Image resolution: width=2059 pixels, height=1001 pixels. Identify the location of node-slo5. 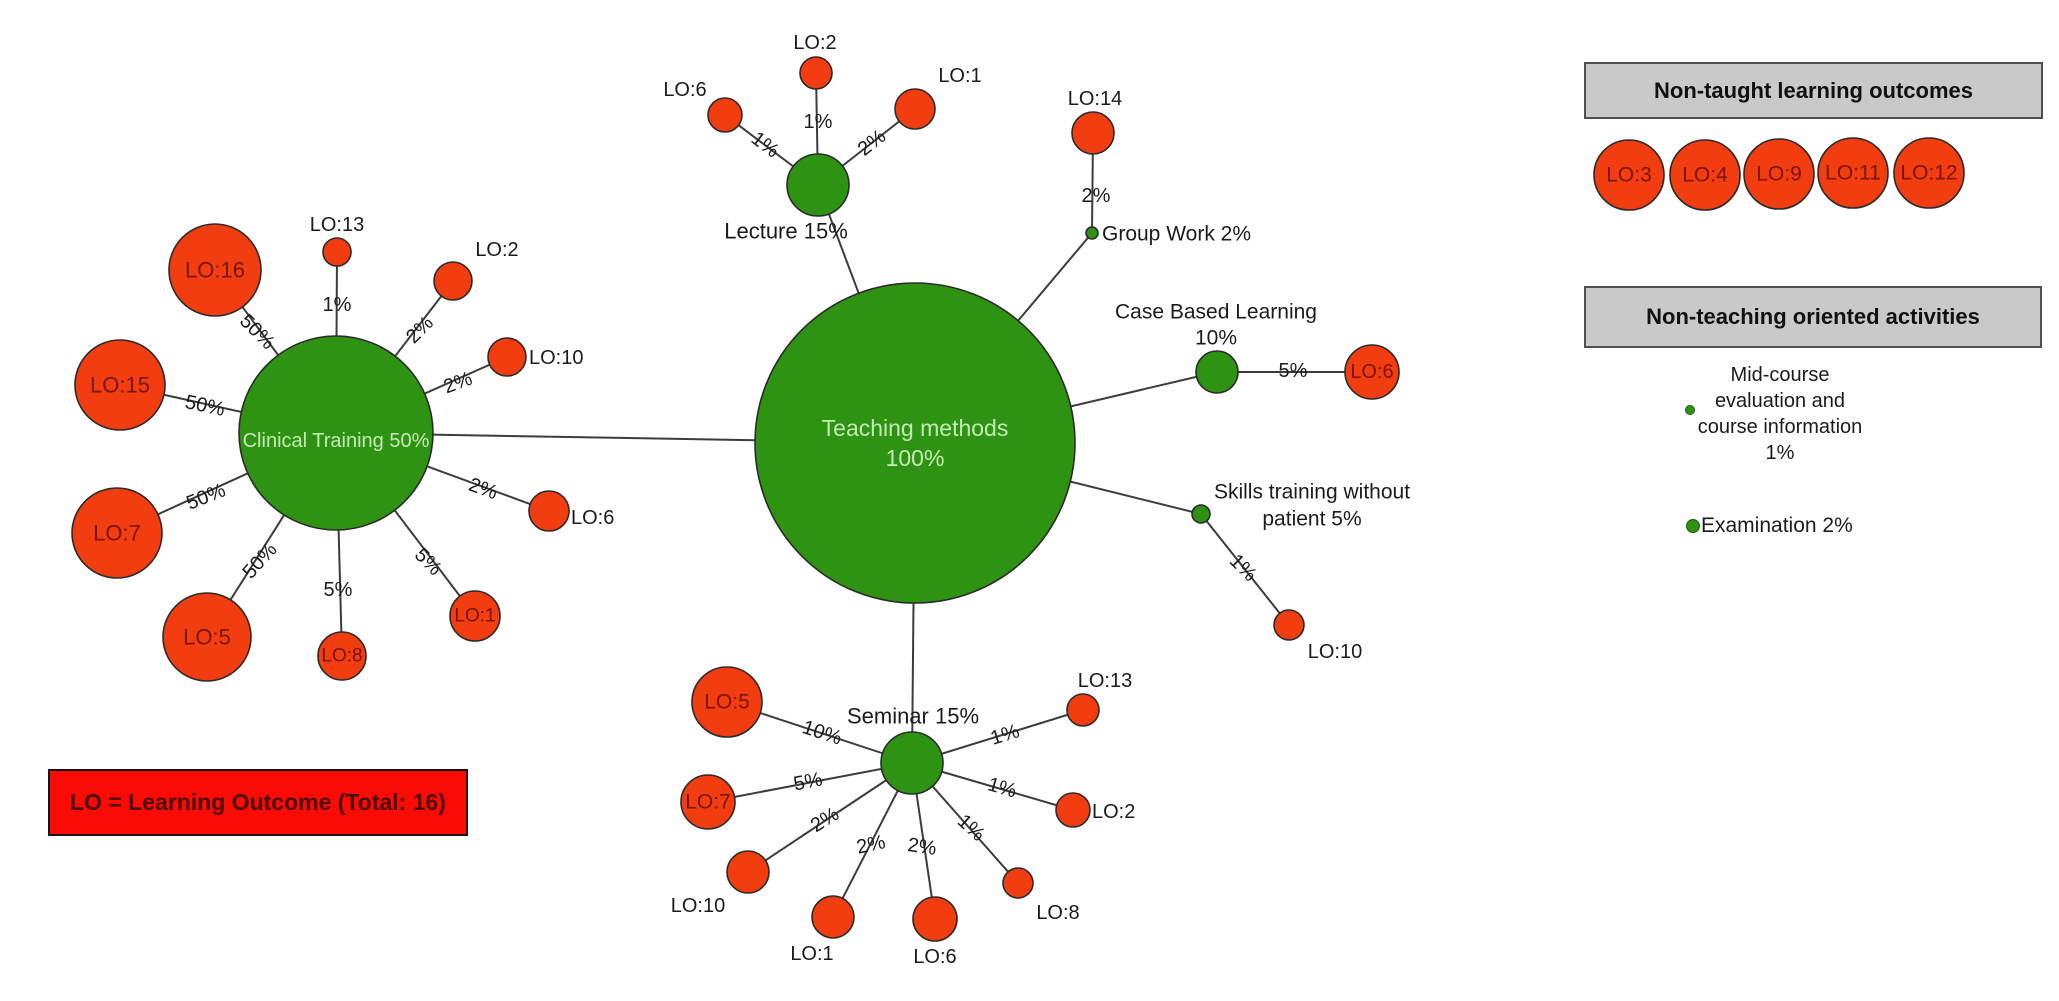
(727, 702).